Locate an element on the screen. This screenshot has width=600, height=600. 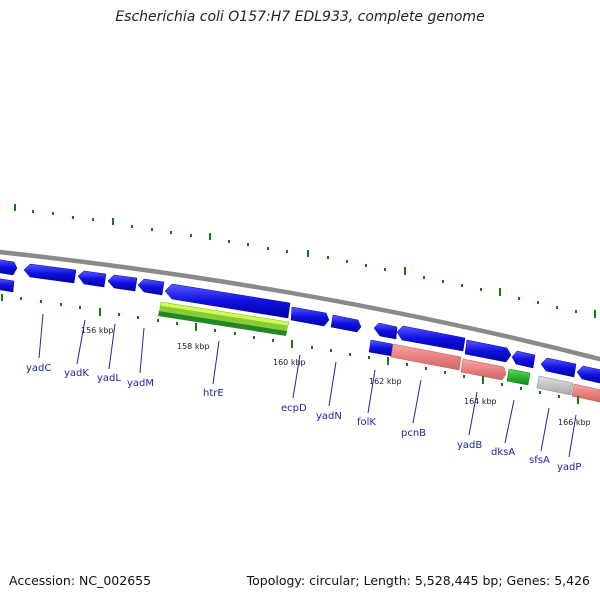
tick-label: 164 kbp is located at coordinates (480, 401).